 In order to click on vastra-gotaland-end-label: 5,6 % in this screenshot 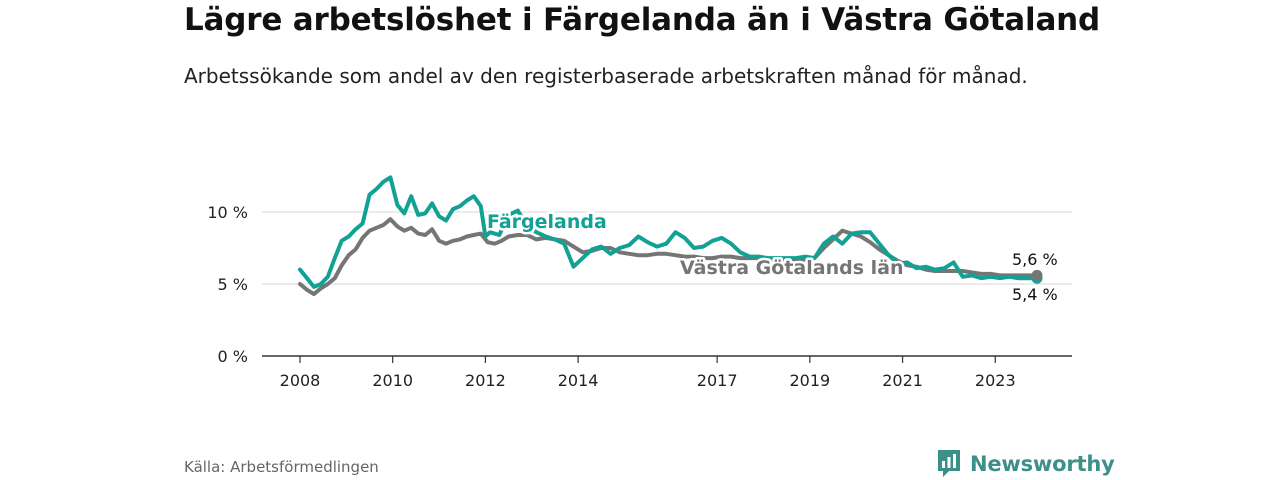, I will do `click(1035, 259)`.